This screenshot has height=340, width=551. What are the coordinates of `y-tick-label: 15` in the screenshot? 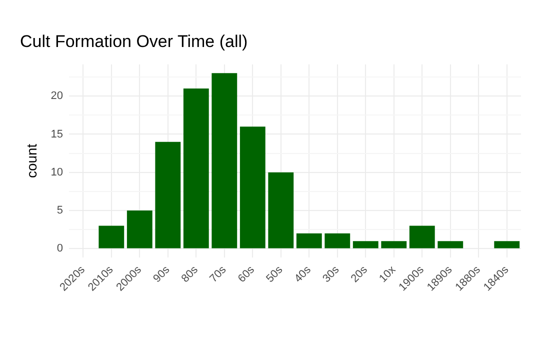 It's located at (57, 134).